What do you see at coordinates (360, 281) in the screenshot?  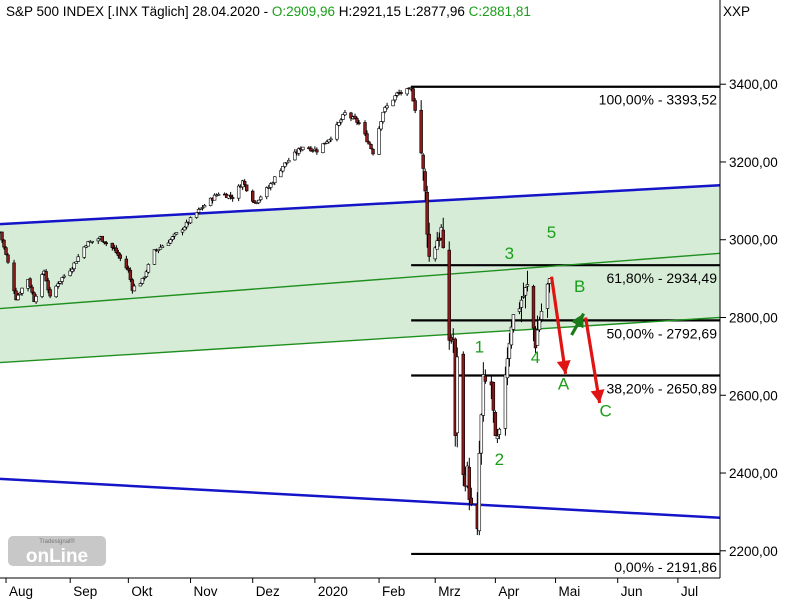 I see `trend-line-mid` at bounding box center [360, 281].